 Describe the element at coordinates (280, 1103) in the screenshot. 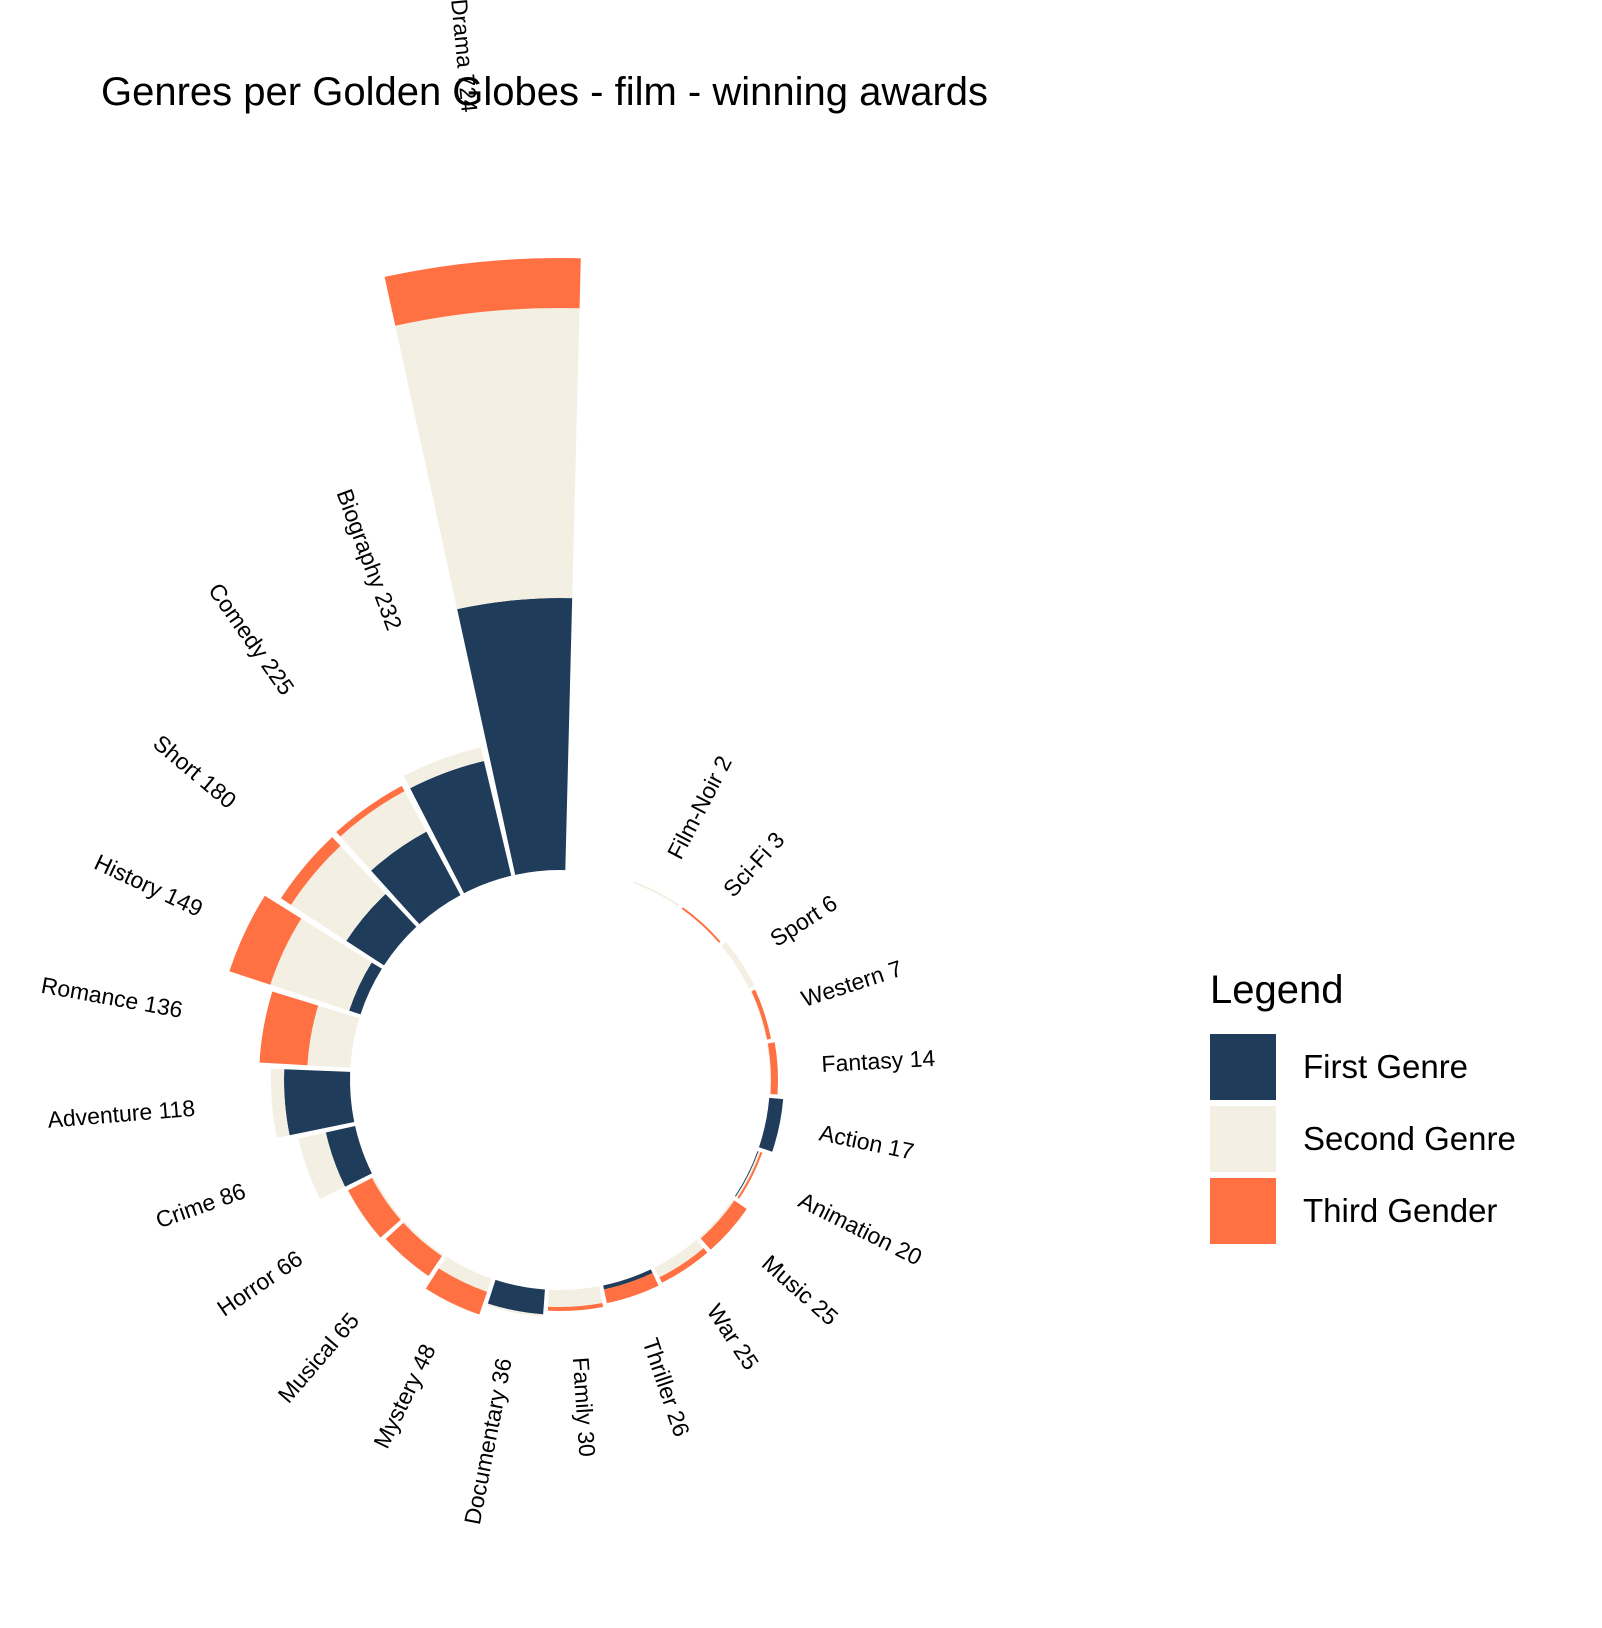

I see `bar-adventure-second-genre` at that location.